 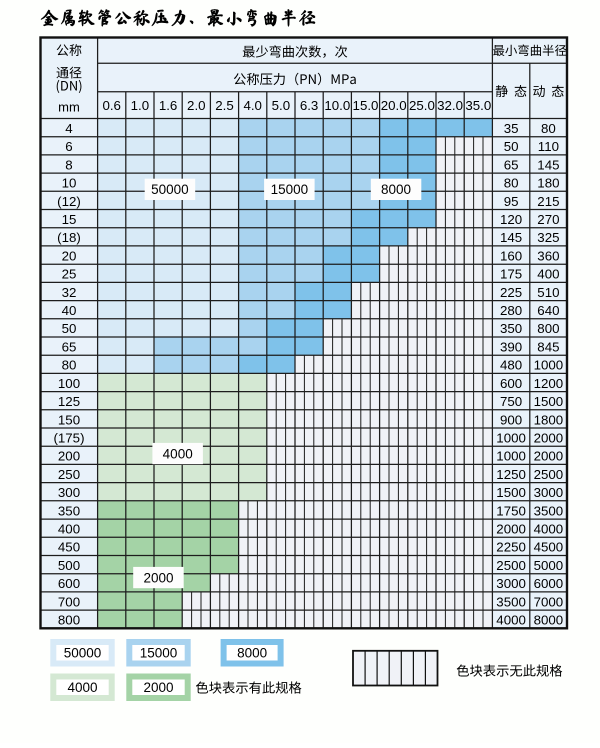 I want to click on svg-text: 215, so click(x=548, y=201).